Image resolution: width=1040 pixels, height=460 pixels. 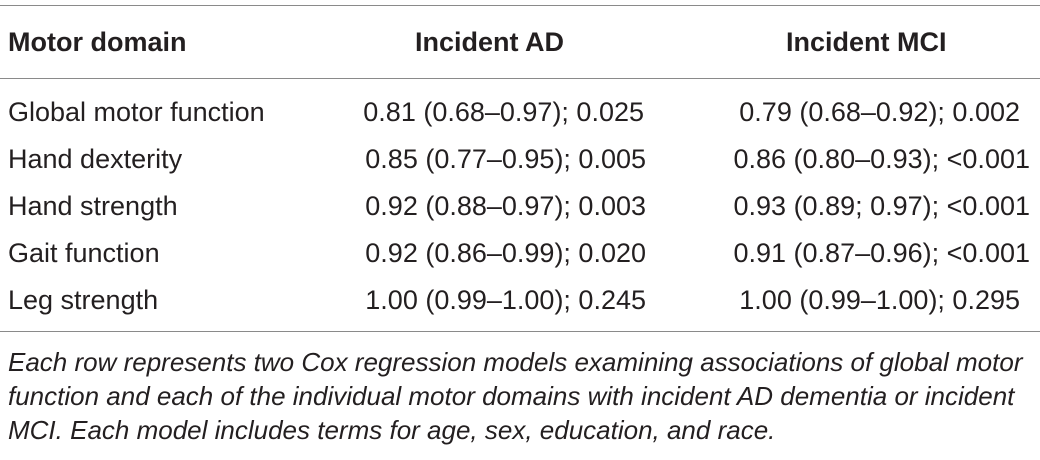 What do you see at coordinates (505, 206) in the screenshot?
I see `row-incident-ad: 0.92 (0.88–0.97); 0.003` at bounding box center [505, 206].